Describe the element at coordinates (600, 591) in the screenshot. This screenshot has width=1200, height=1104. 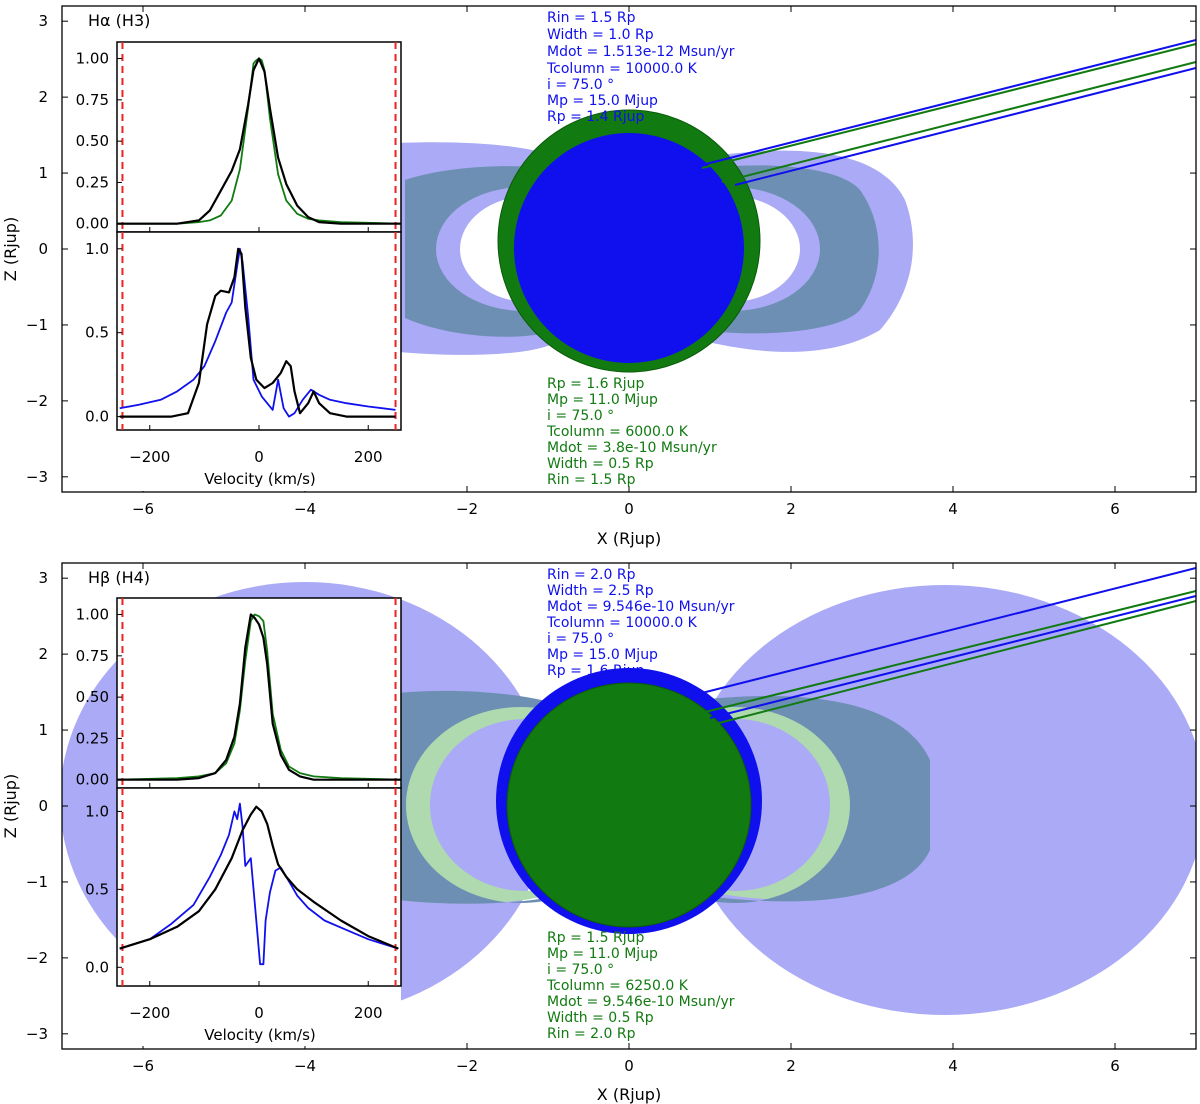
I see `param-line: Width = 2.5 Rp` at that location.